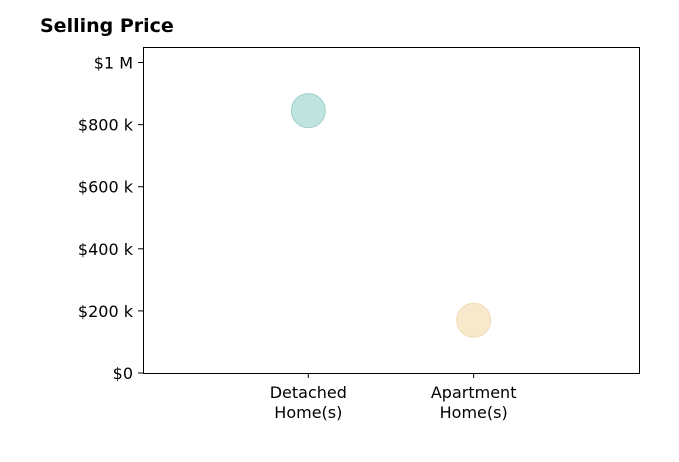  I want to click on x-axis: Detached Home(s) Apartment Home(s), so click(393, 397).